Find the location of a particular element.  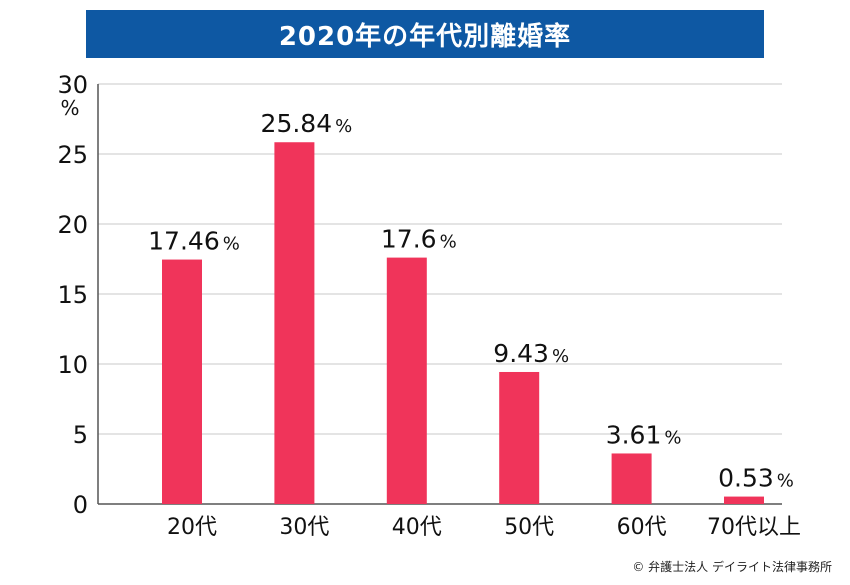

y-tick-label: 30 is located at coordinates (72, 85).